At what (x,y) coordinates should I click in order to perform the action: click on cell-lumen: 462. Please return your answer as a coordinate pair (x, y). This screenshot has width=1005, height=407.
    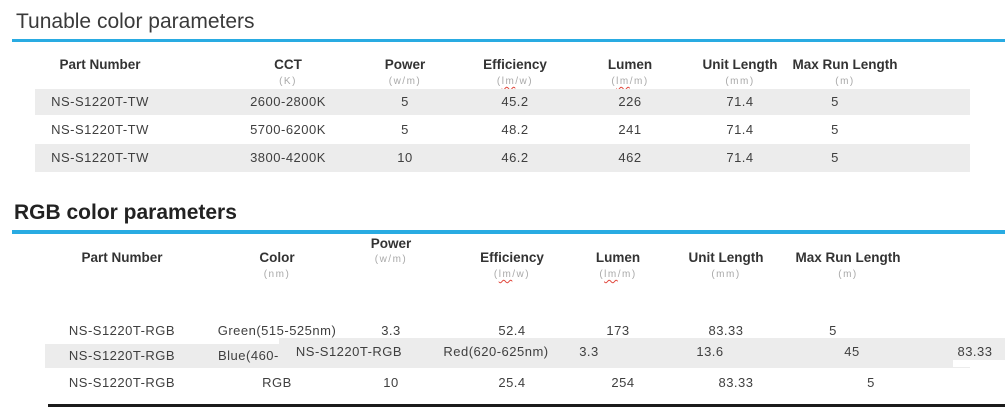
    Looking at the image, I should click on (630, 157).